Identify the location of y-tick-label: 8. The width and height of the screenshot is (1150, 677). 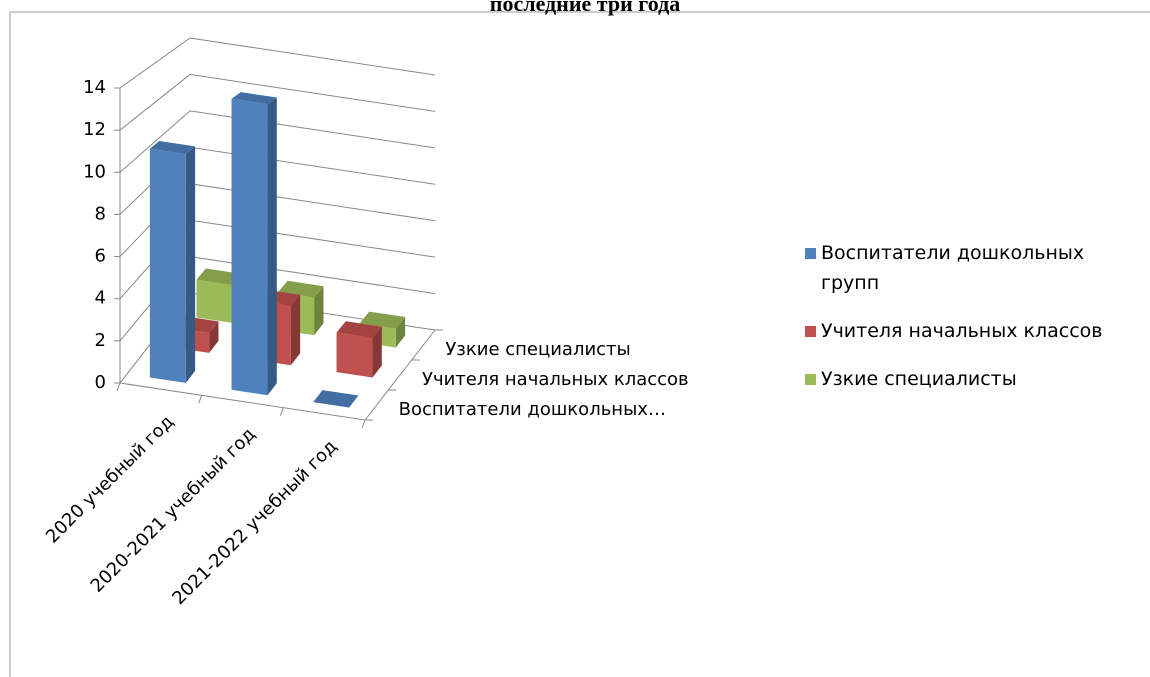
(100, 213).